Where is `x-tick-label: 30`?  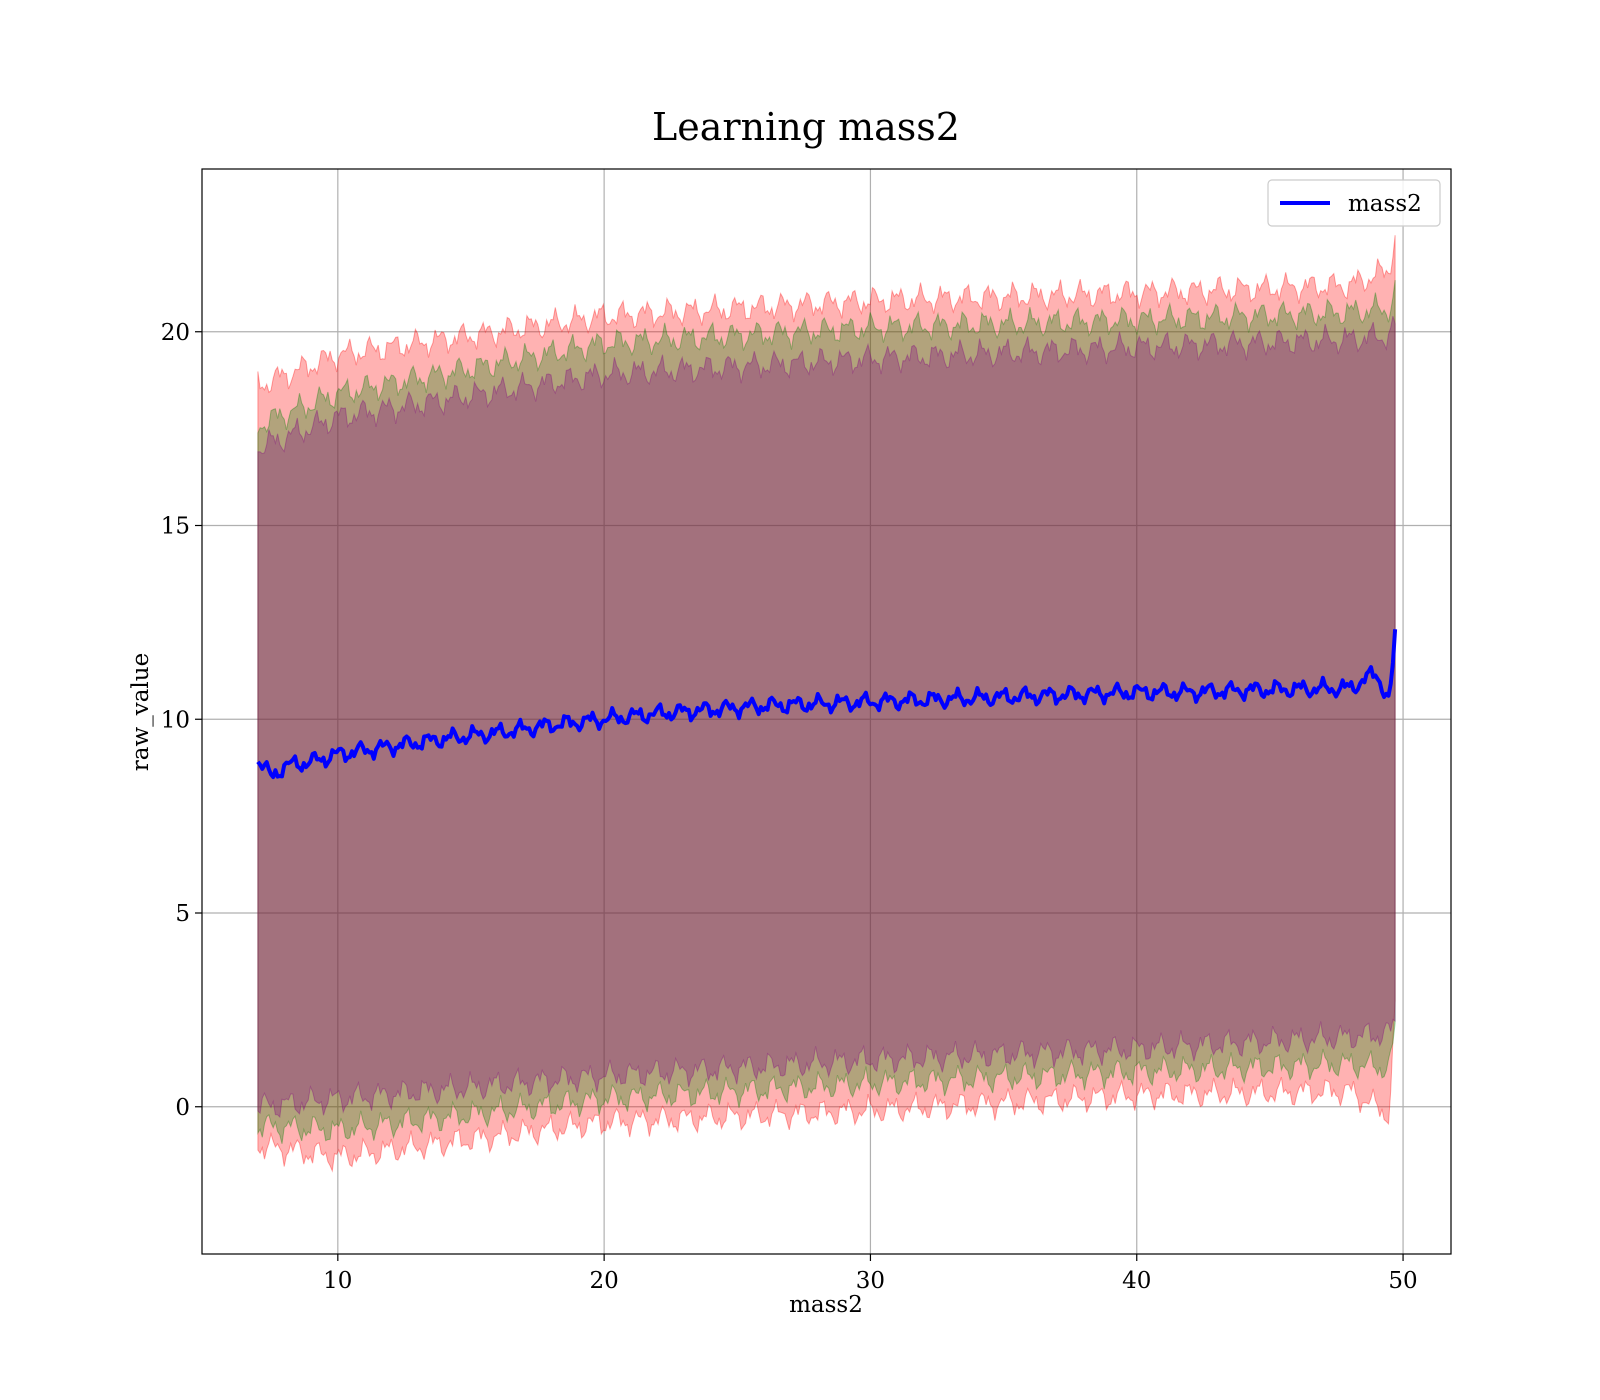
x-tick-label: 30 is located at coordinates (870, 1281).